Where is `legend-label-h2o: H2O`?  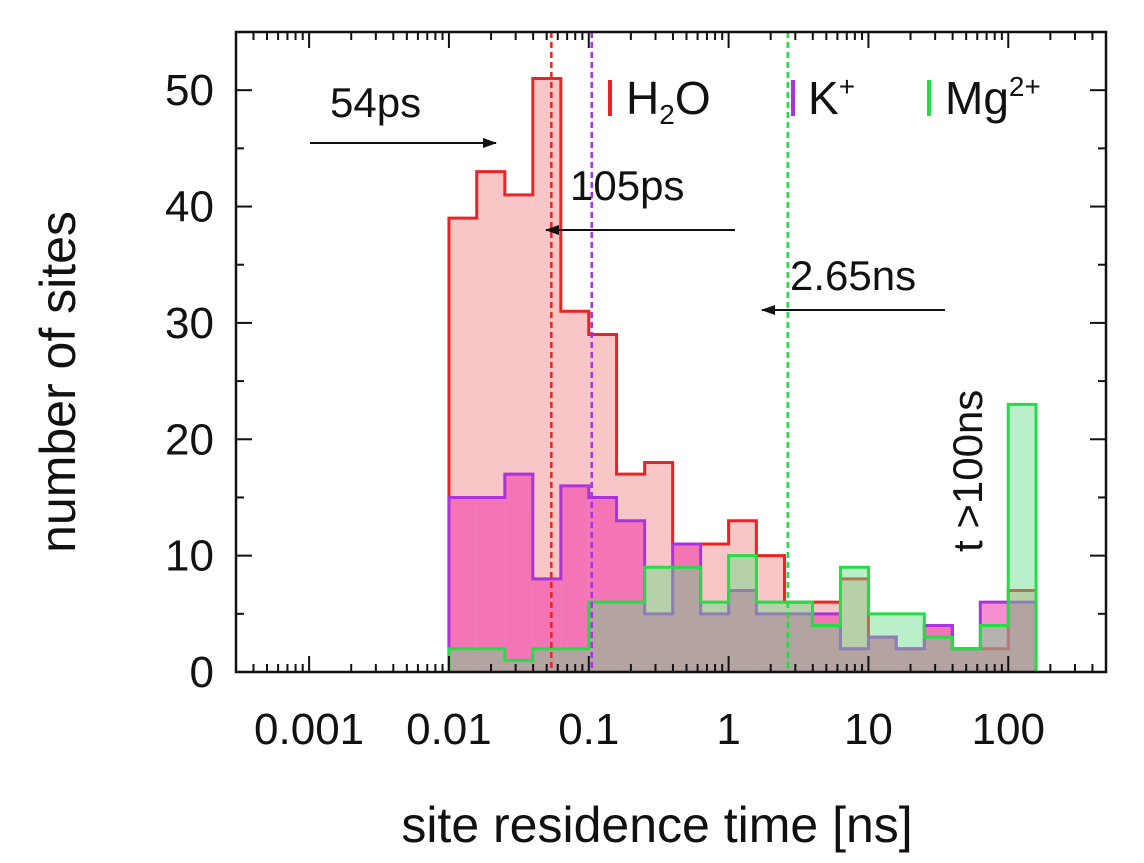
legend-label-h2o: H2O is located at coordinates (668, 101).